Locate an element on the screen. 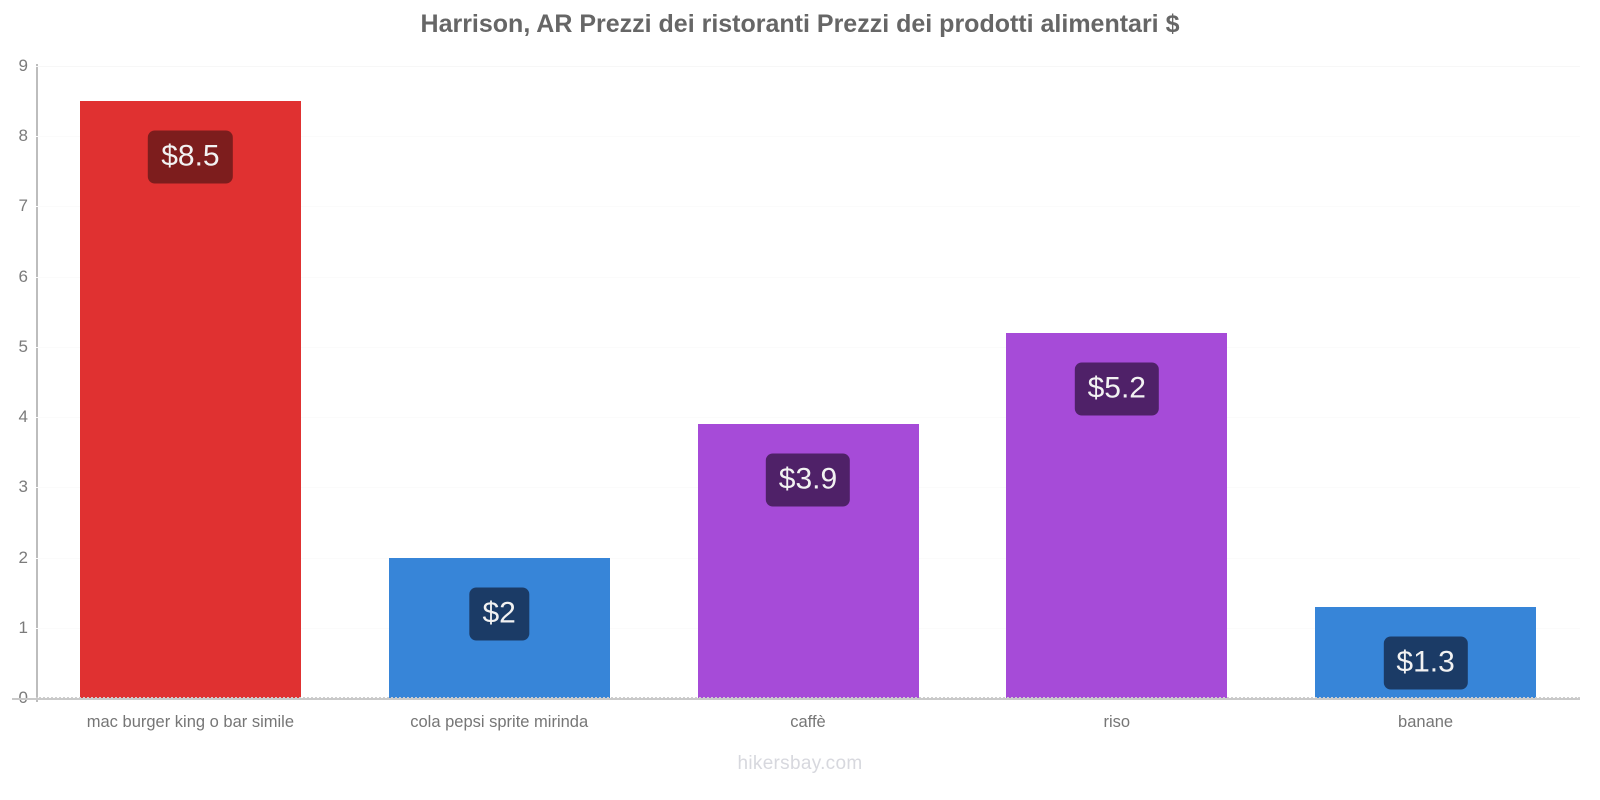  y-axis-tick-label: 7 is located at coordinates (23, 206).